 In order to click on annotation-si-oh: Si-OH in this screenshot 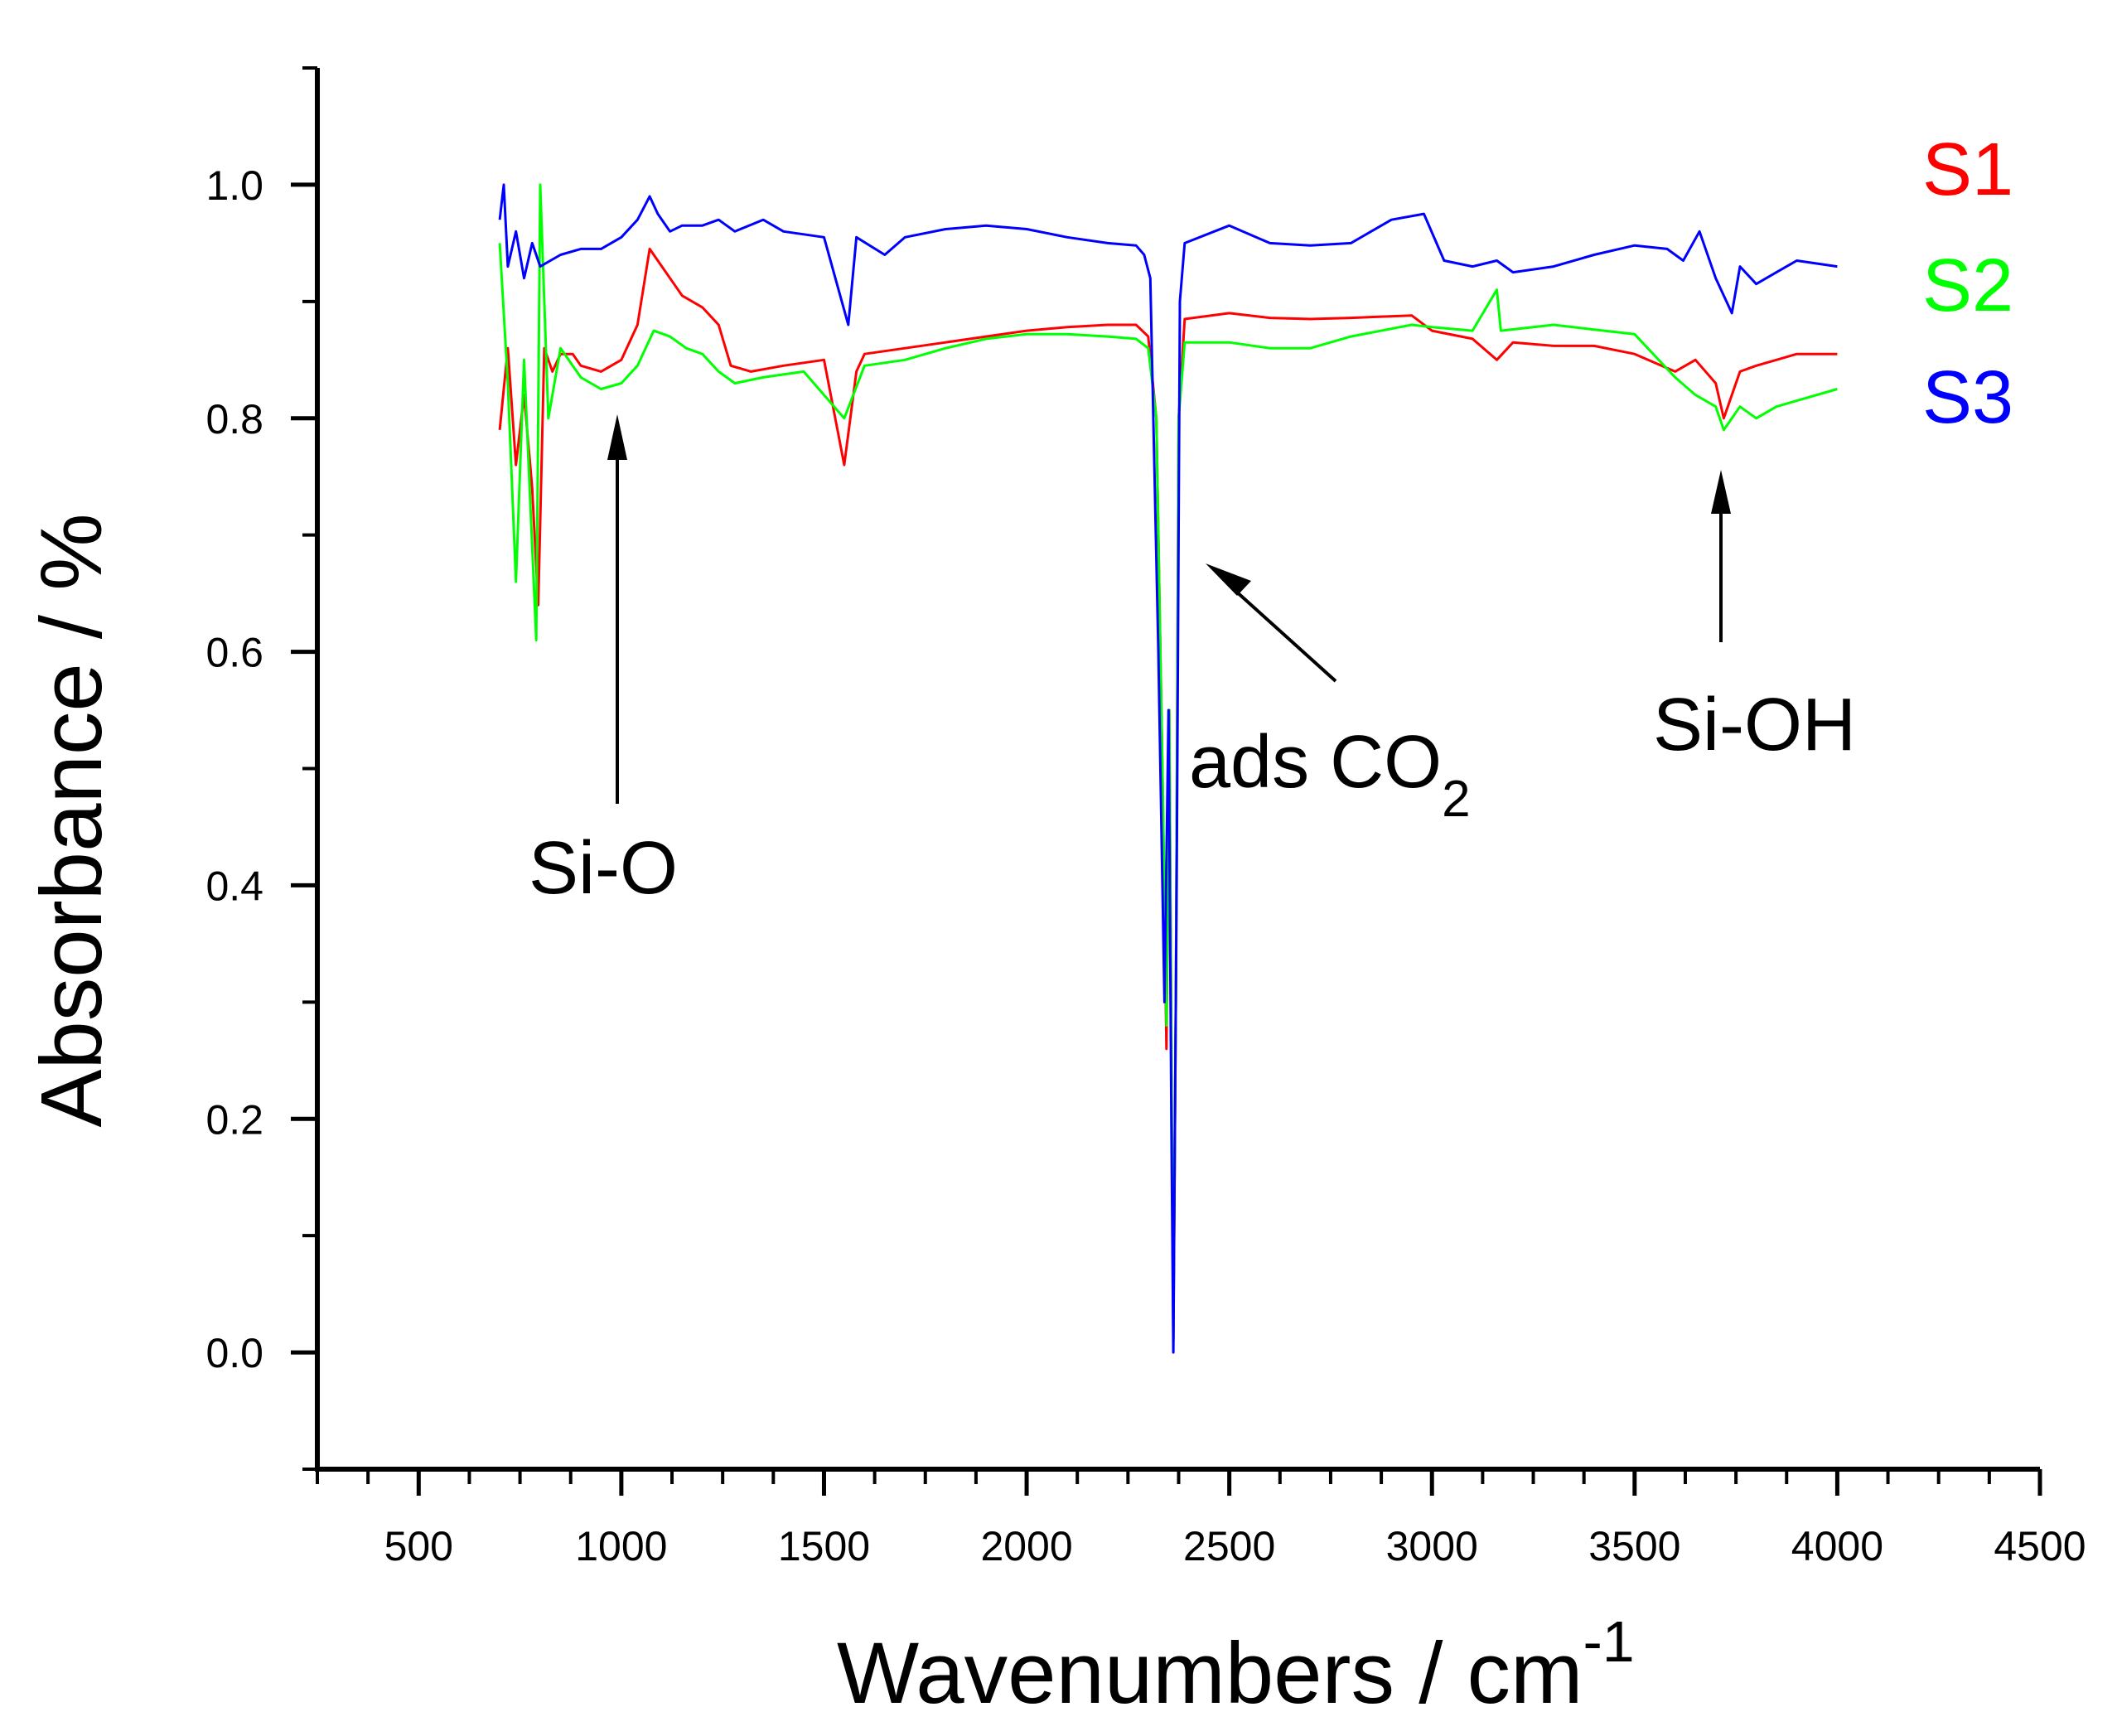, I will do `click(1755, 725)`.